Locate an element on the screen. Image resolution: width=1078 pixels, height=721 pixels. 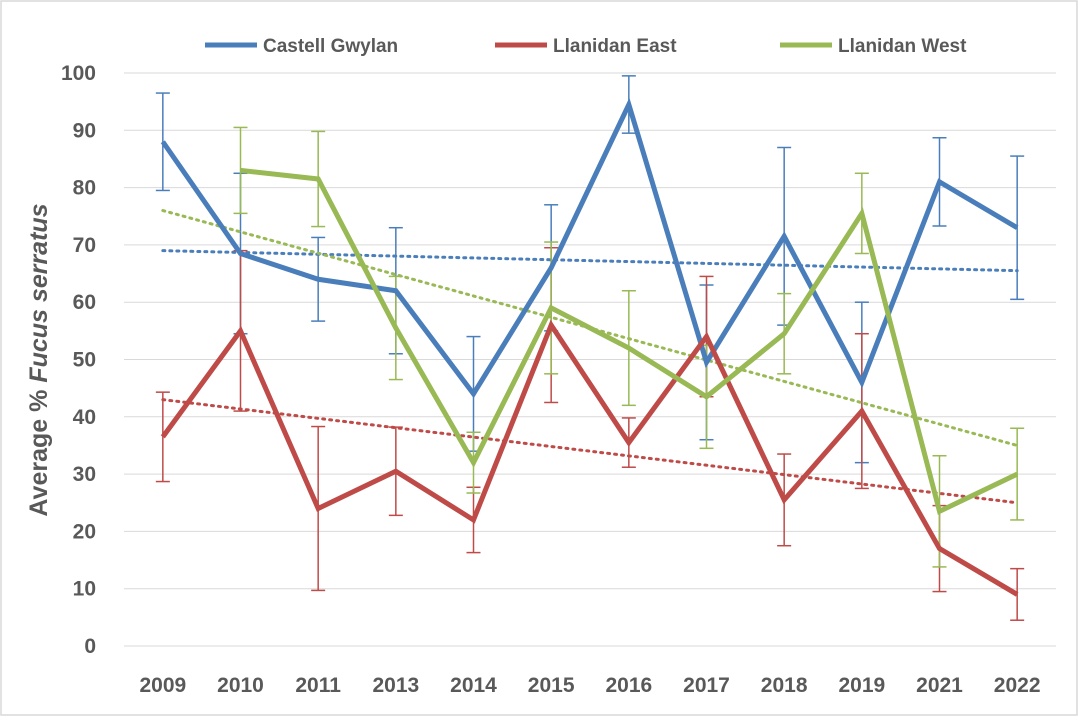
x-tick-label: 2017 is located at coordinates (706, 685).